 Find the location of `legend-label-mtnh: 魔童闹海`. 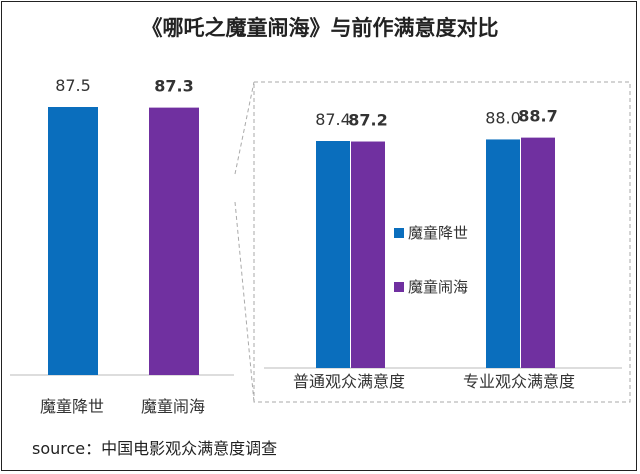

legend-label-mtnh: 魔童闹海 is located at coordinates (438, 287).